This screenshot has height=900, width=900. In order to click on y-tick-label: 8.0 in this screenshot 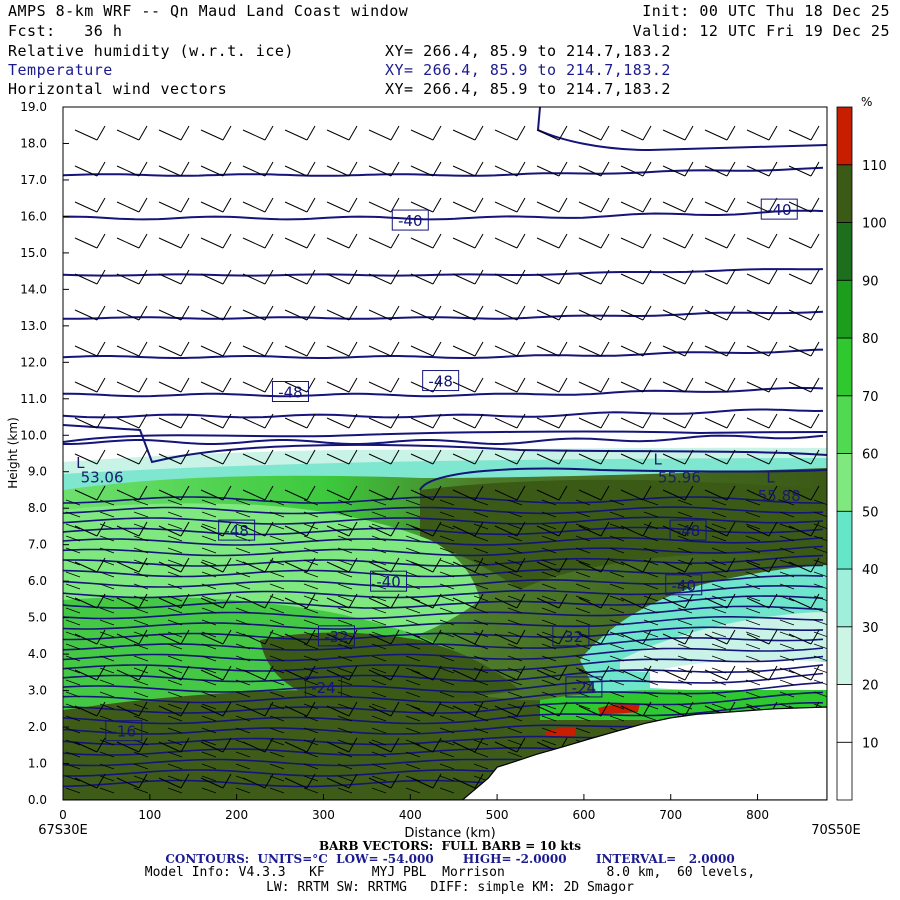, I will do `click(37, 508)`.